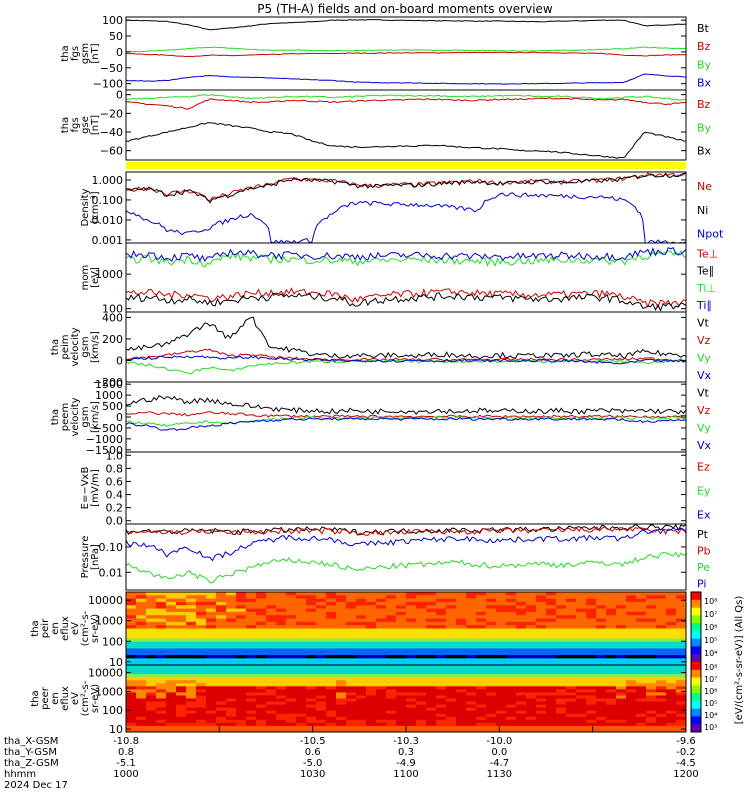  What do you see at coordinates (85, 346) in the screenshot?
I see `y-axis-label: gsm` at bounding box center [85, 346].